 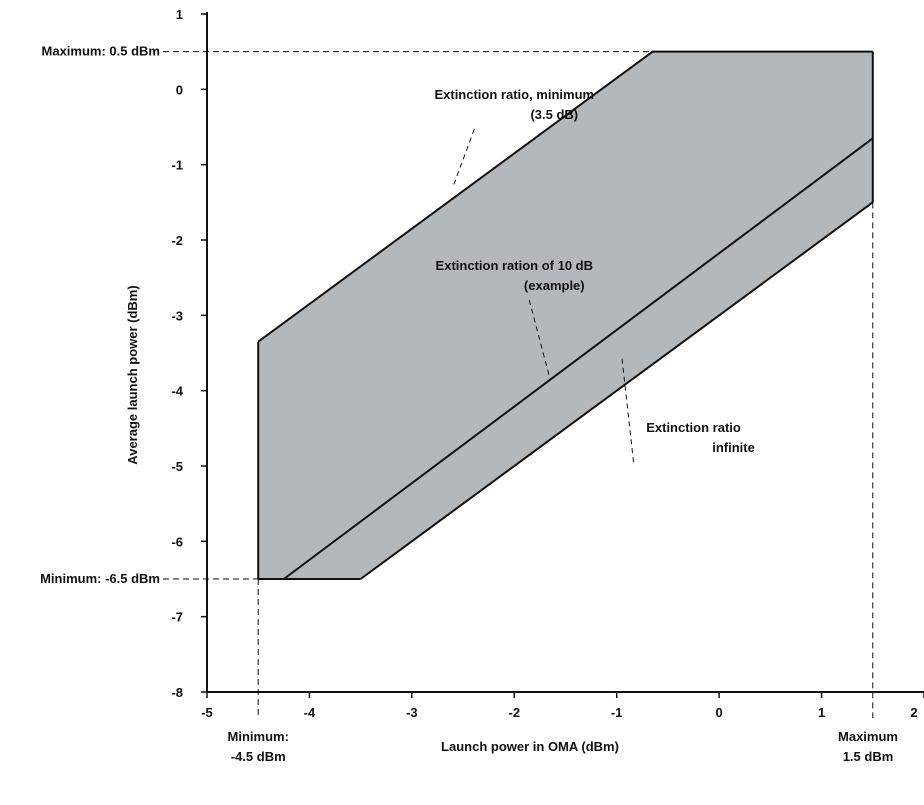 What do you see at coordinates (177, 692) in the screenshot?
I see `y-tick-label: -8` at bounding box center [177, 692].